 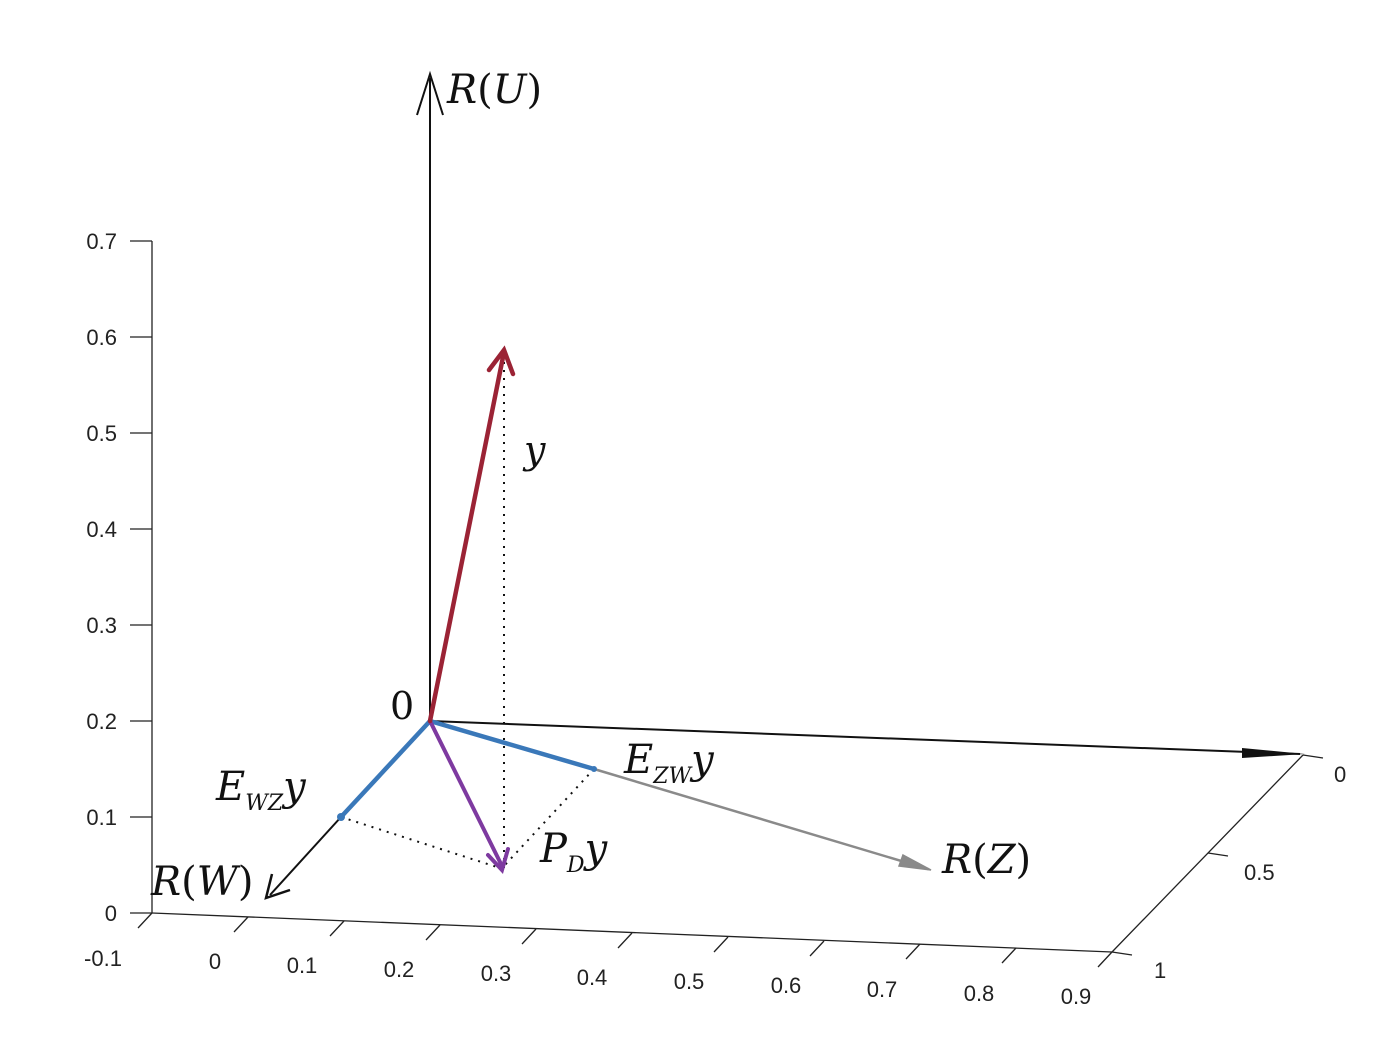 What do you see at coordinates (111, 913) in the screenshot?
I see `z-tick-label: 0` at bounding box center [111, 913].